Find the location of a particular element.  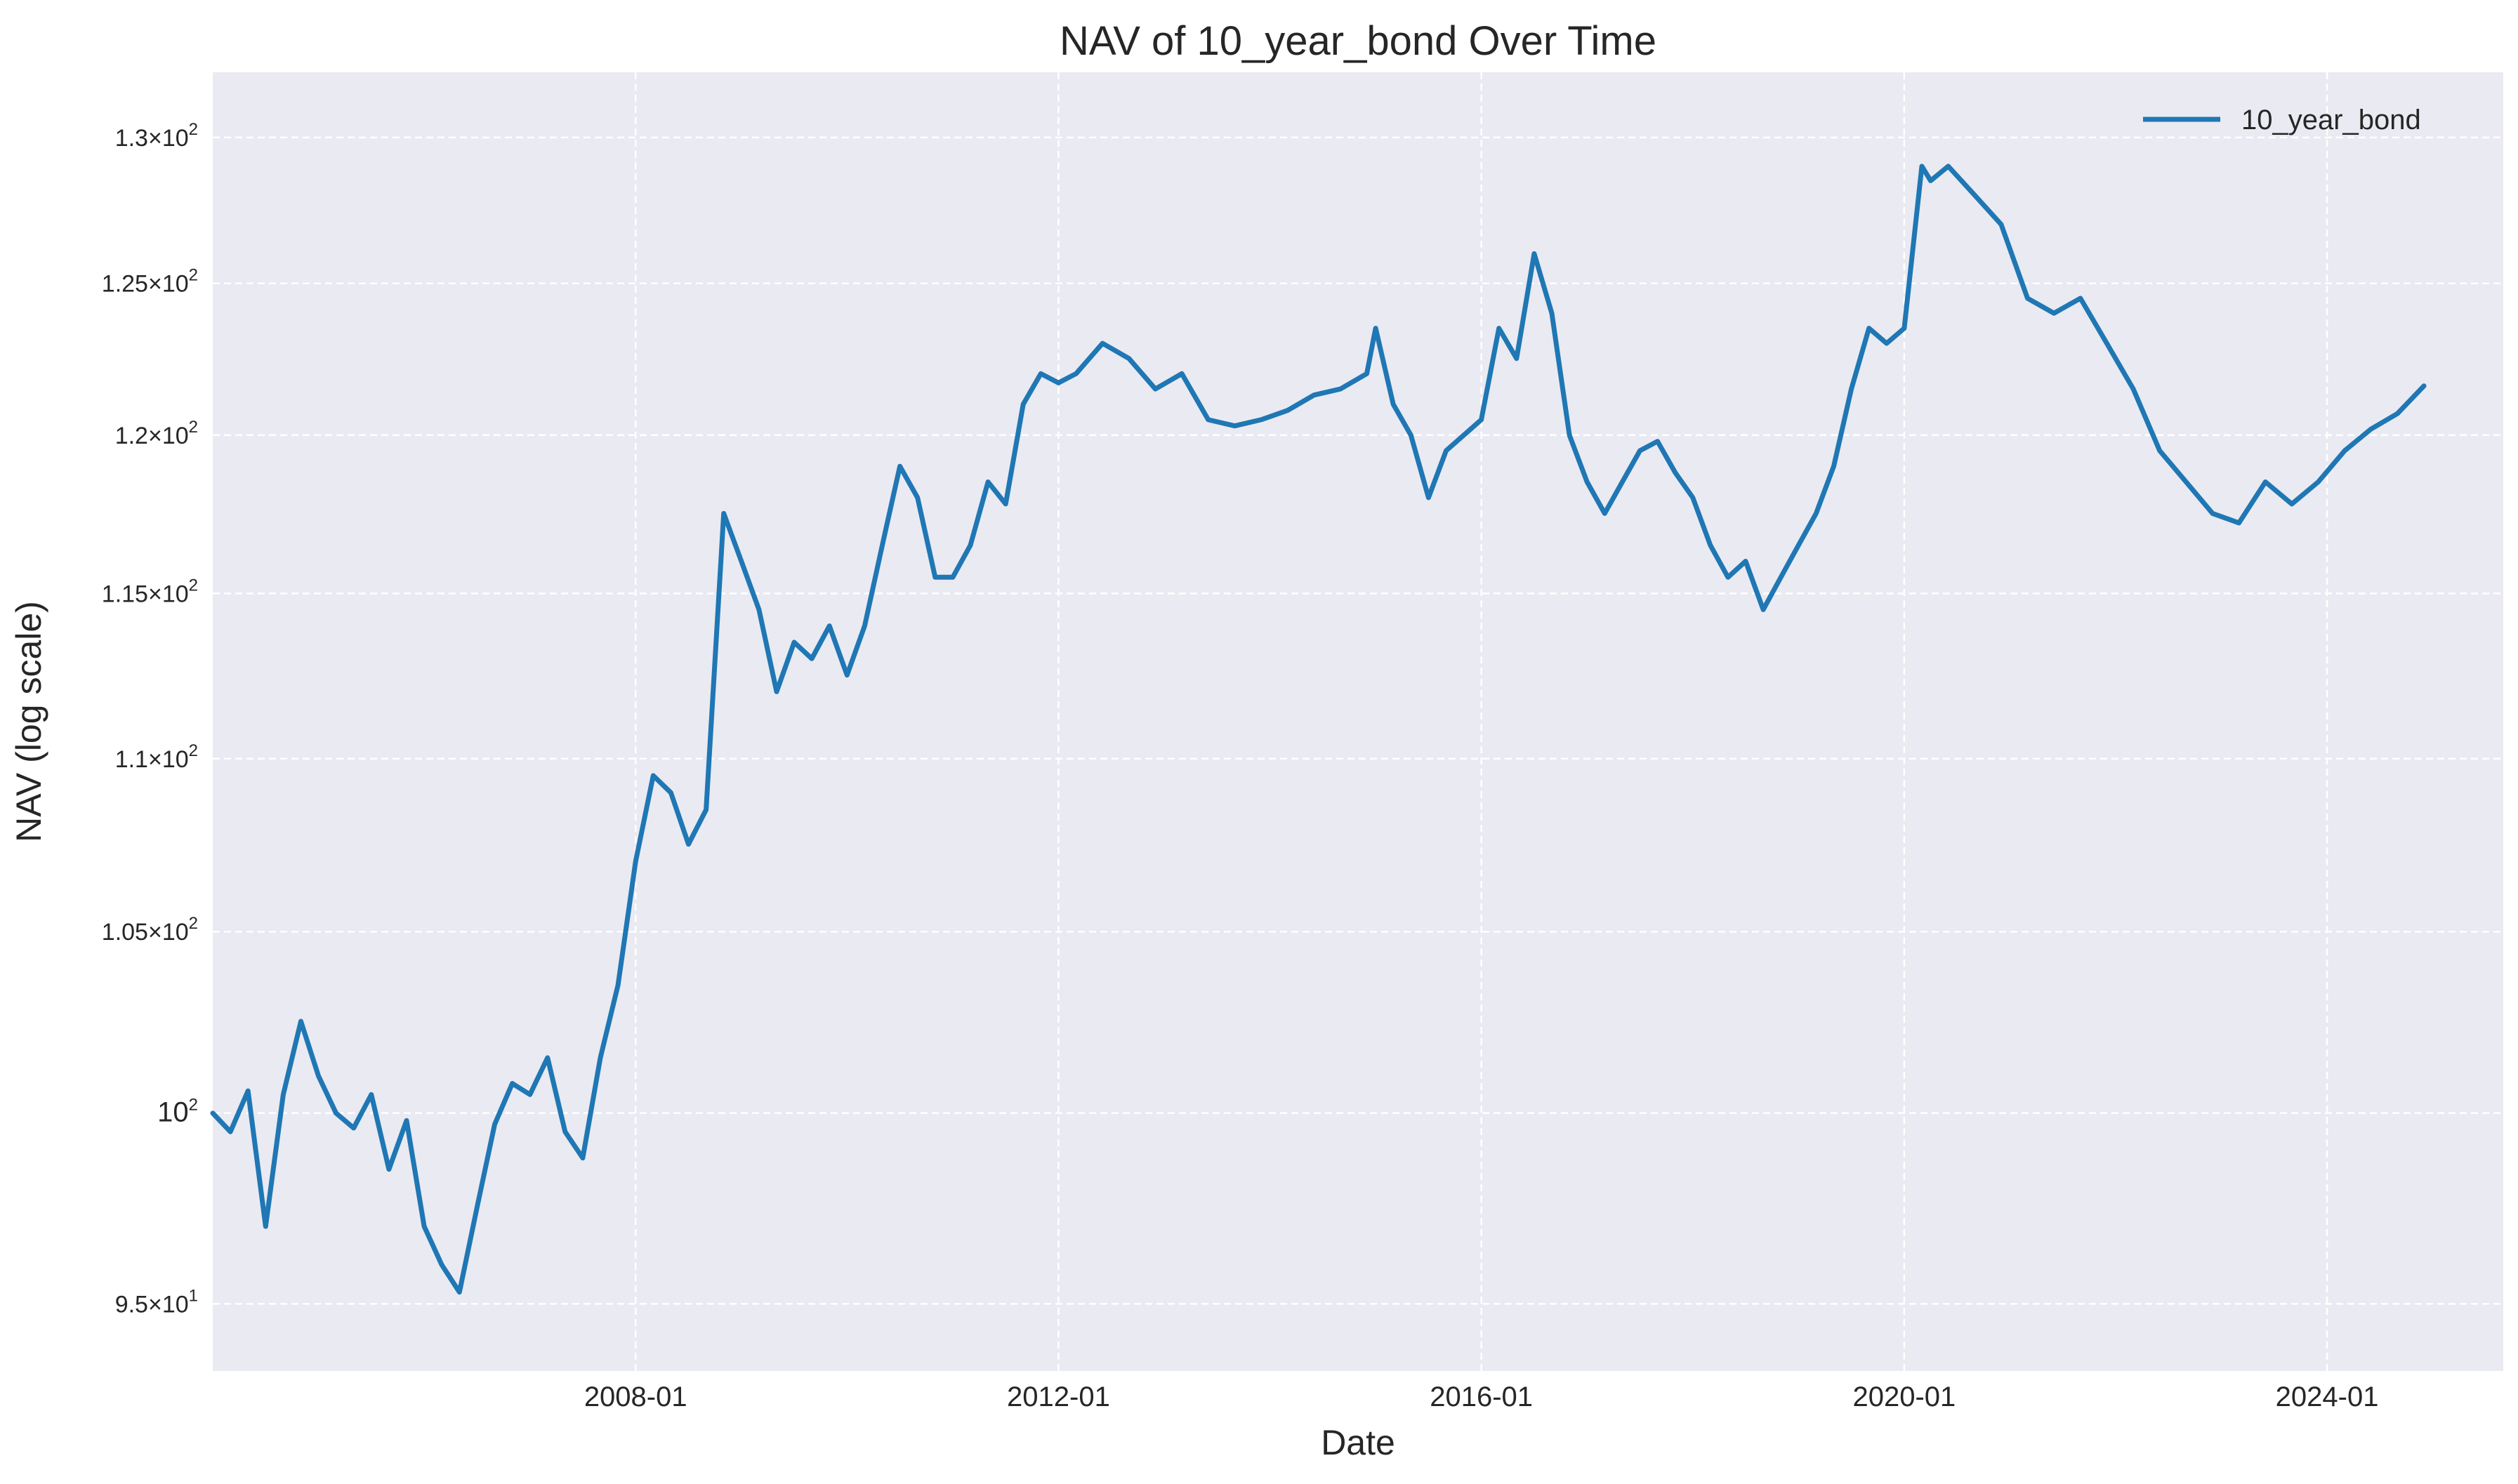

y-tick-label: 1.15×10² is located at coordinates (150, 591).